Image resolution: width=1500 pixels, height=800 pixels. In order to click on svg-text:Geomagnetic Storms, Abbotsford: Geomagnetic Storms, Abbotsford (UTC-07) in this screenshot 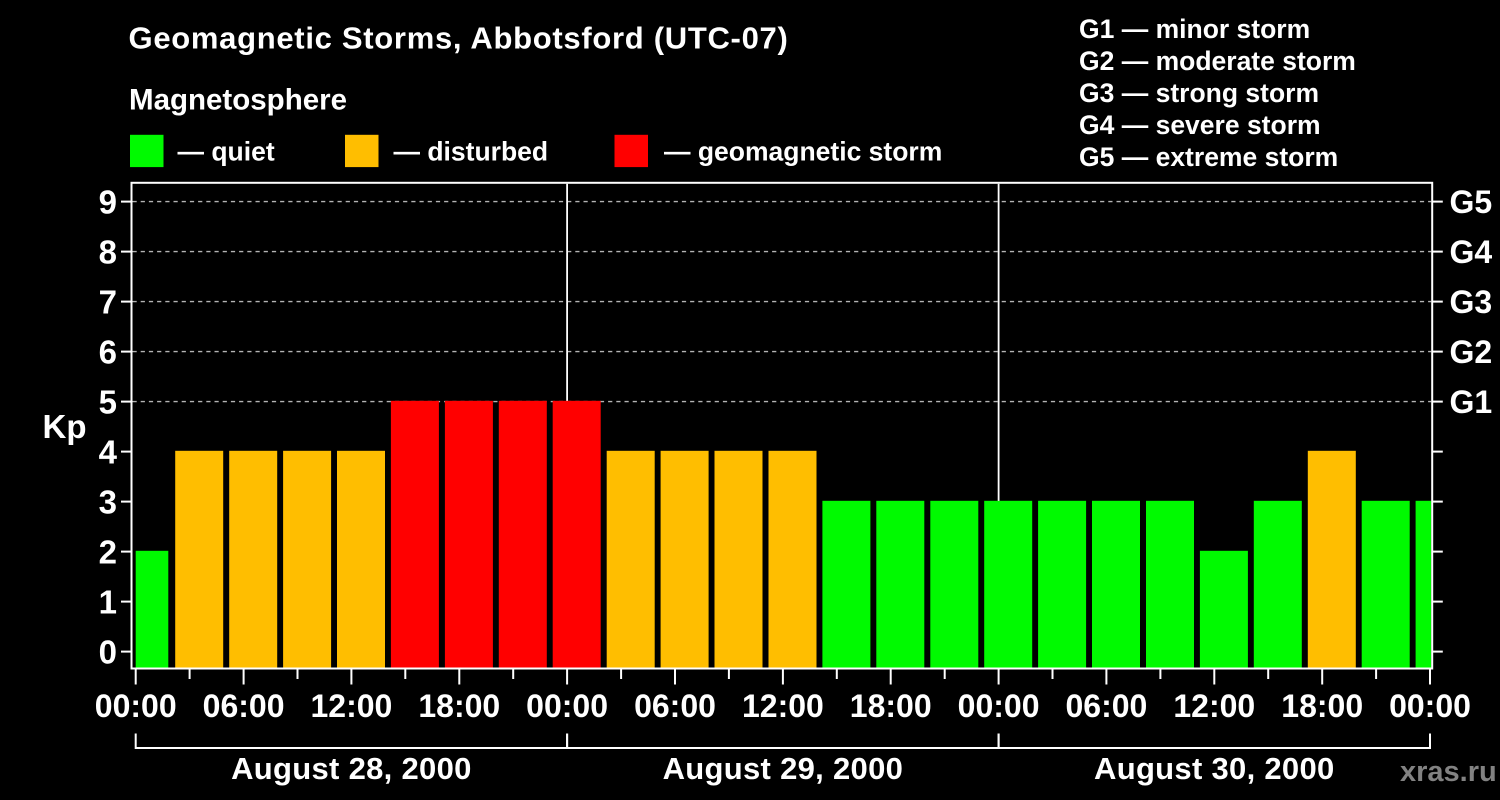, I will do `click(459, 38)`.